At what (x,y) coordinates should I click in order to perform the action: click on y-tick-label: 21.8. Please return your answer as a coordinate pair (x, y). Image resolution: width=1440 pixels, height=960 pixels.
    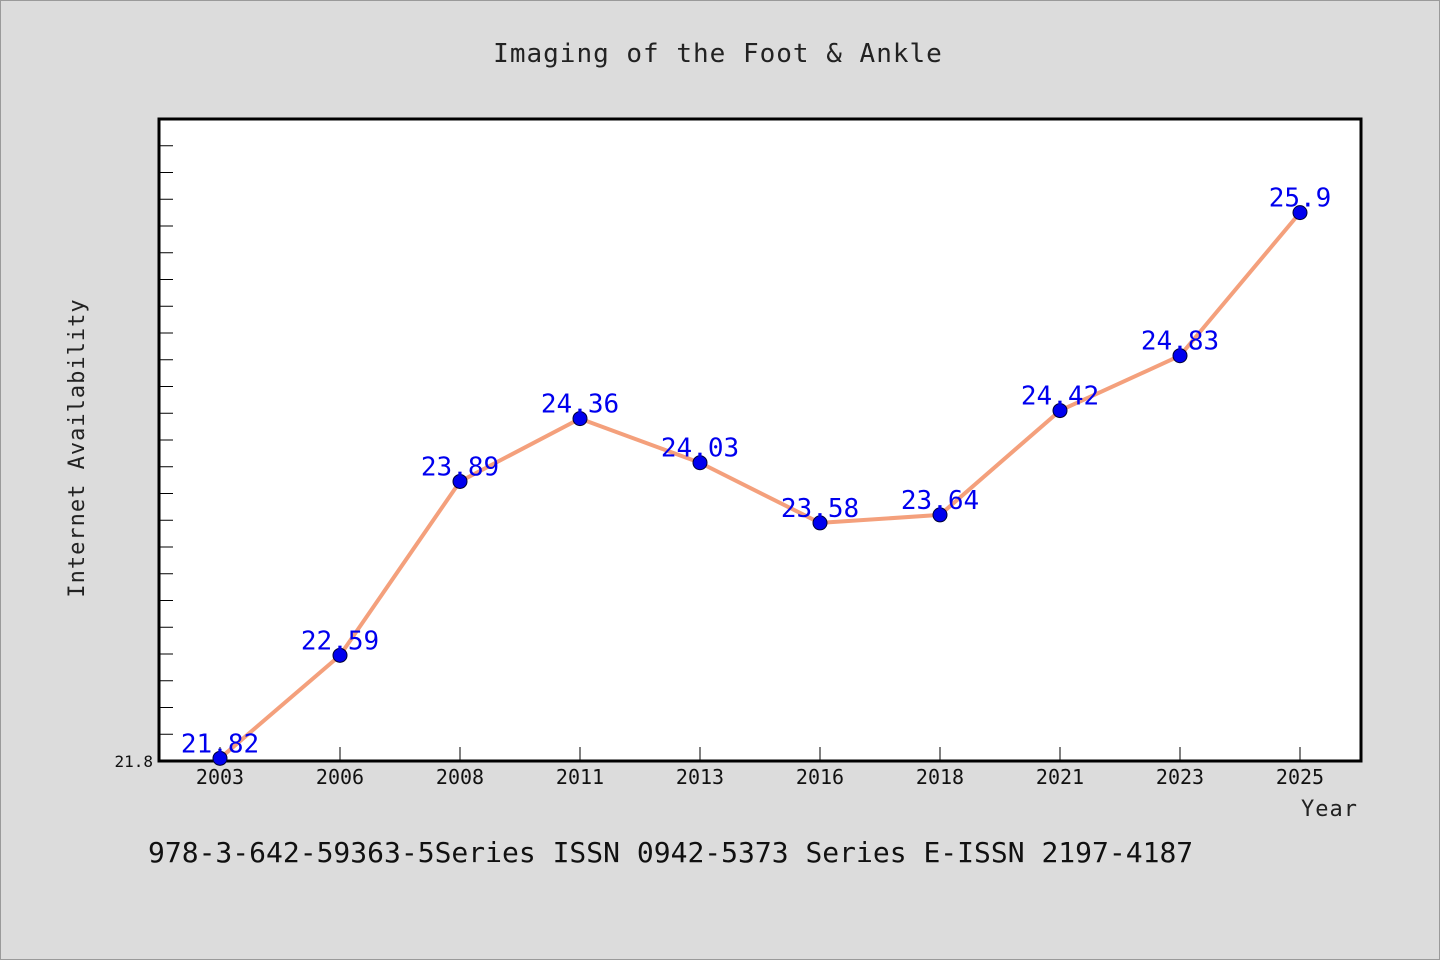
    Looking at the image, I should click on (133, 761).